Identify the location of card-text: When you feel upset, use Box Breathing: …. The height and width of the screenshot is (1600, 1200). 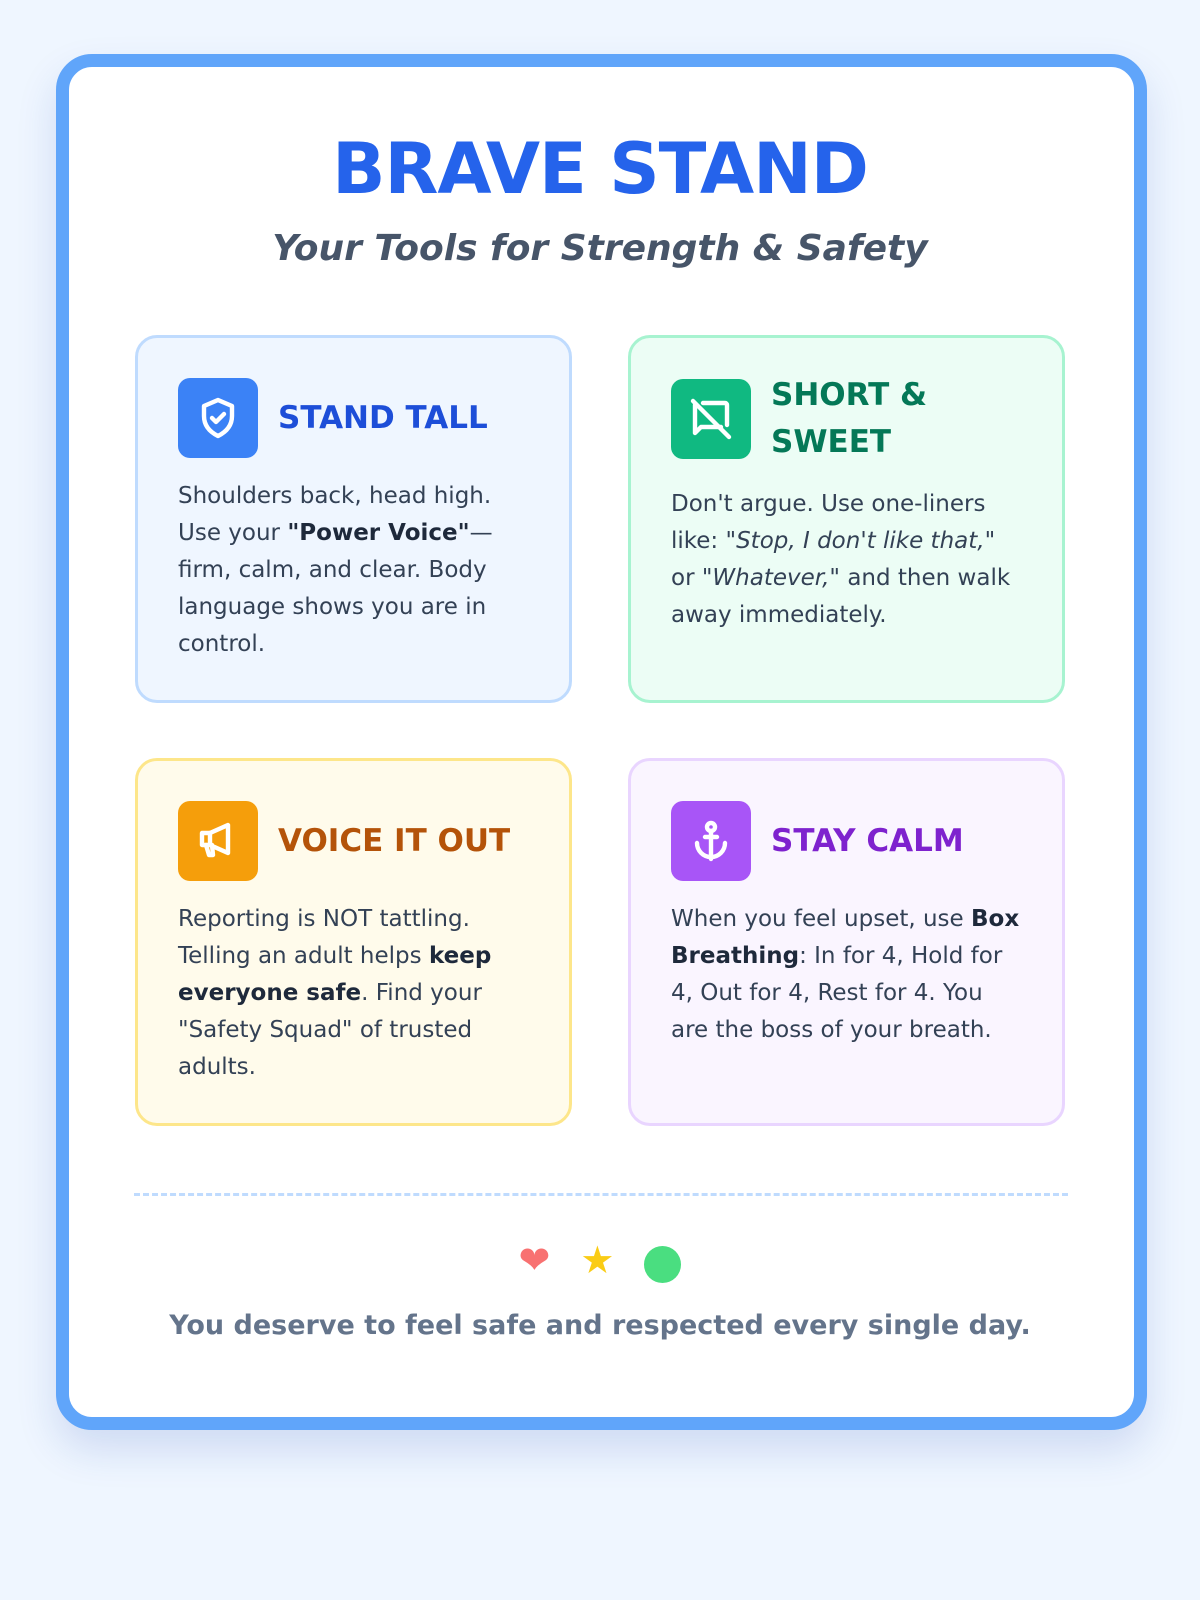
(845, 974).